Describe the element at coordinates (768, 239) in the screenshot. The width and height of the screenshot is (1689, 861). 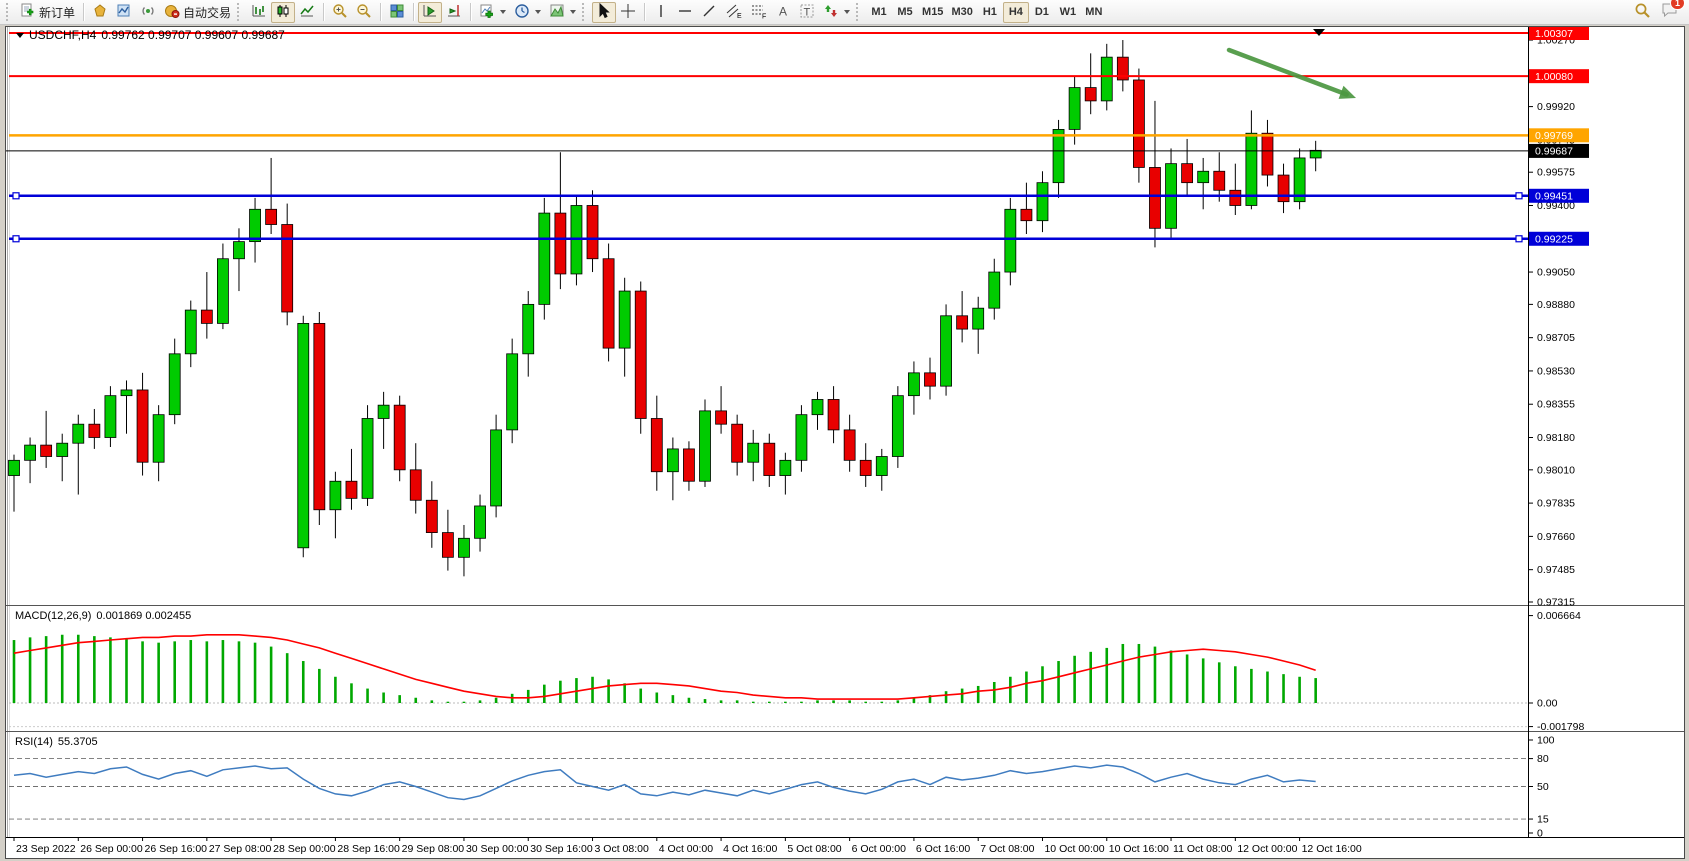
I see `hline-0.99225` at that location.